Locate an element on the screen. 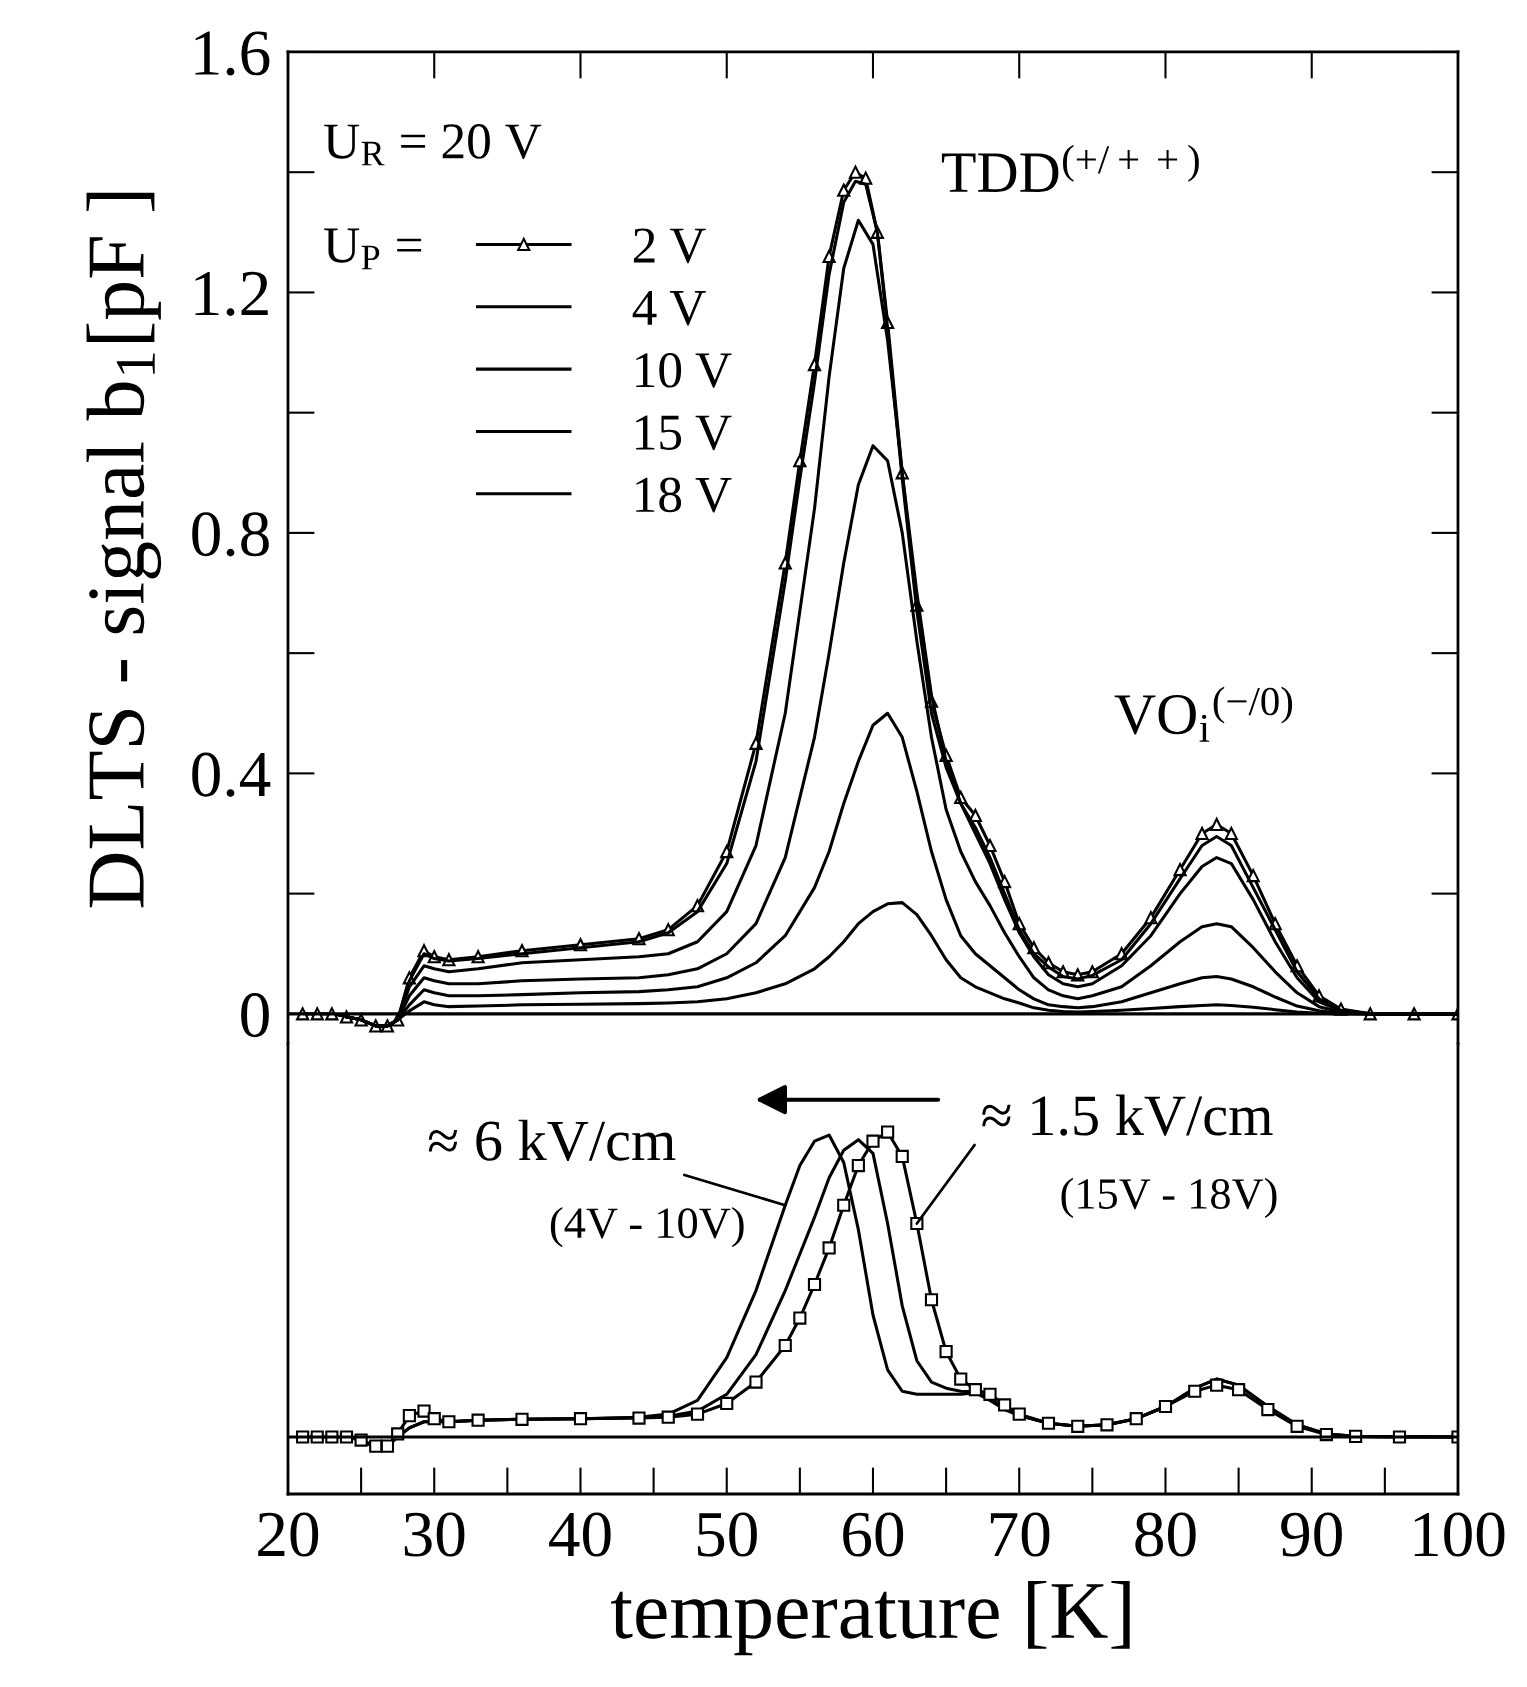 The image size is (1527, 1687). x-tick-label: 70 is located at coordinates (1020, 1534).